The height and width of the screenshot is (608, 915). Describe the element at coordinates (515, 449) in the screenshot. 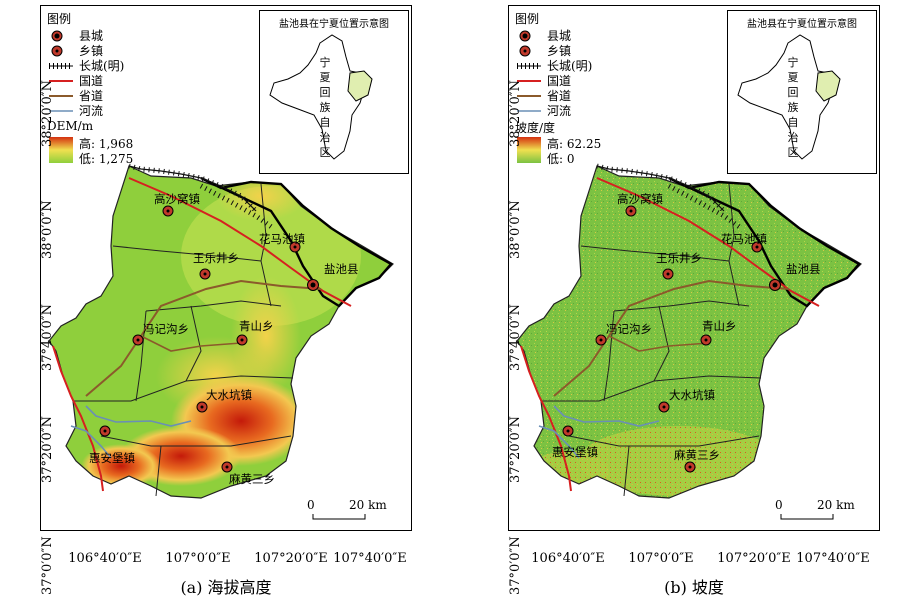

I see `lat-tick-label: 37°20′0″N` at that location.